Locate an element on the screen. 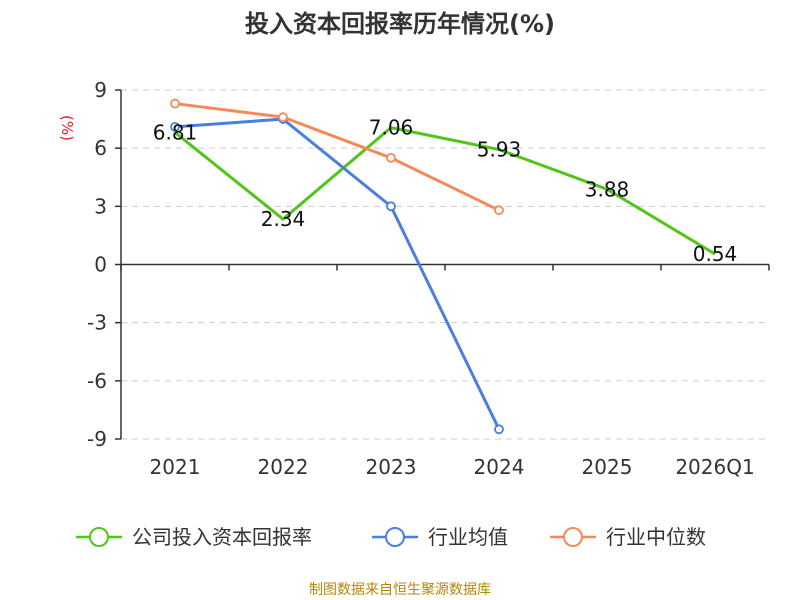 The height and width of the screenshot is (600, 800). legend-label-0: 公司投入资本回报率 is located at coordinates (222, 537).